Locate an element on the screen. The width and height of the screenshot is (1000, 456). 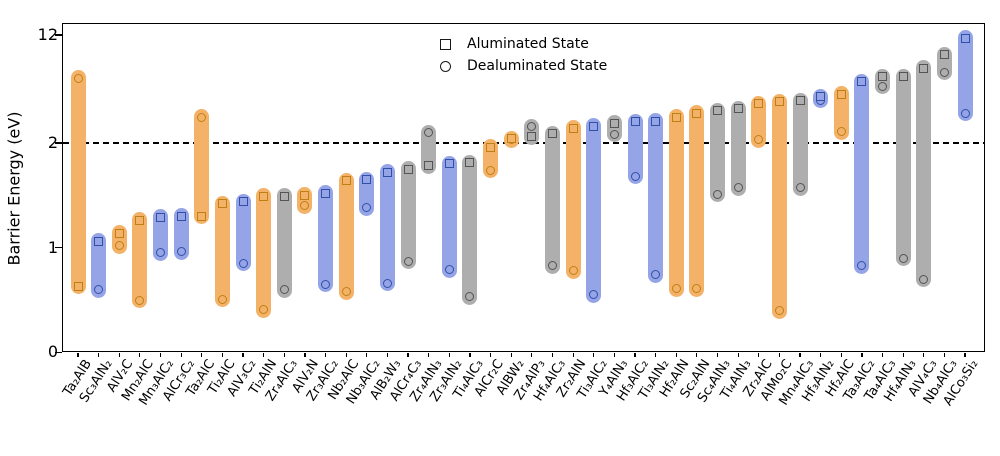
y-tick-label: 2 is located at coordinates (52, 142).